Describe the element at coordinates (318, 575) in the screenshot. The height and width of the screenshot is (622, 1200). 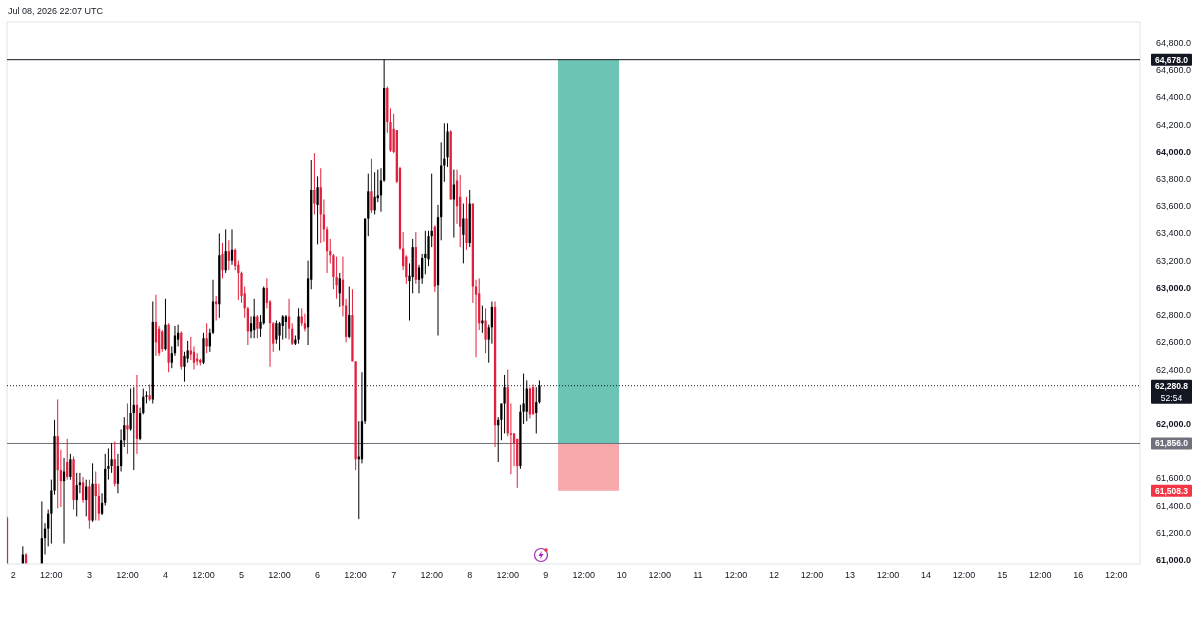
I see `x-tick-label: 6` at that location.